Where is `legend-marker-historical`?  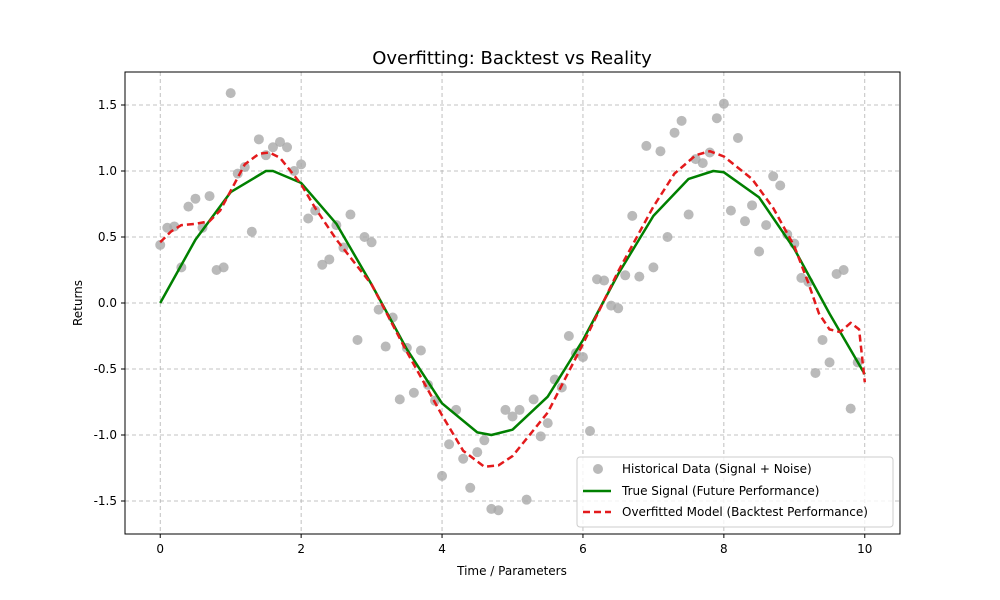
legend-marker-historical is located at coordinates (598, 469).